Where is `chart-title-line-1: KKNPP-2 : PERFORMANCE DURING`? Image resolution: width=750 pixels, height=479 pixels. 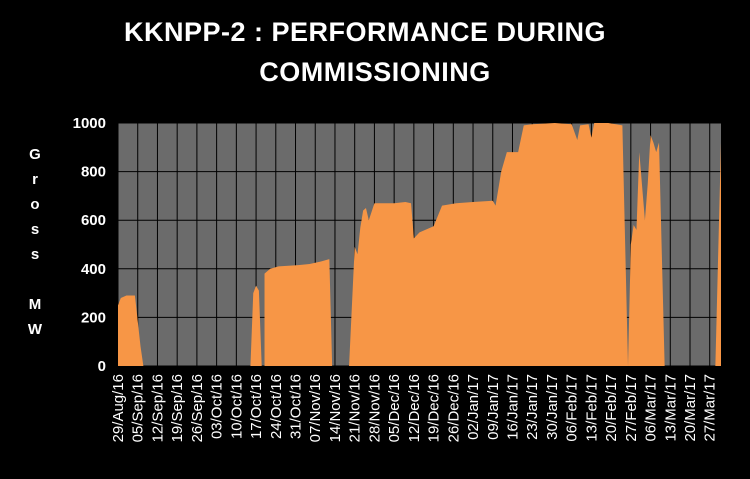
chart-title-line-1: KKNPP-2 : PERFORMANCE DURING is located at coordinates (365, 32).